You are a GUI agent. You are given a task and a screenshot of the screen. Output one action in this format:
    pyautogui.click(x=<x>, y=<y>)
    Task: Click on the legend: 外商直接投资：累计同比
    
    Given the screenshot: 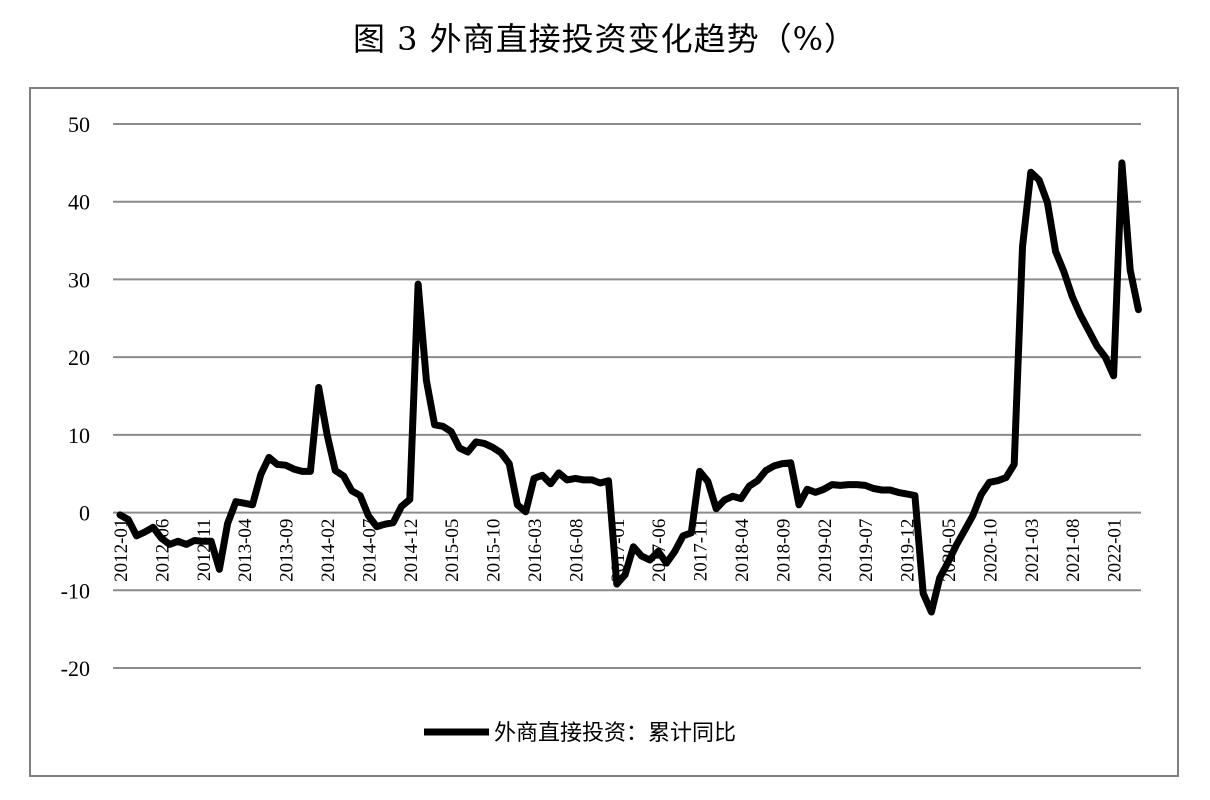 What is the action you would take?
    pyautogui.click(x=580, y=733)
    